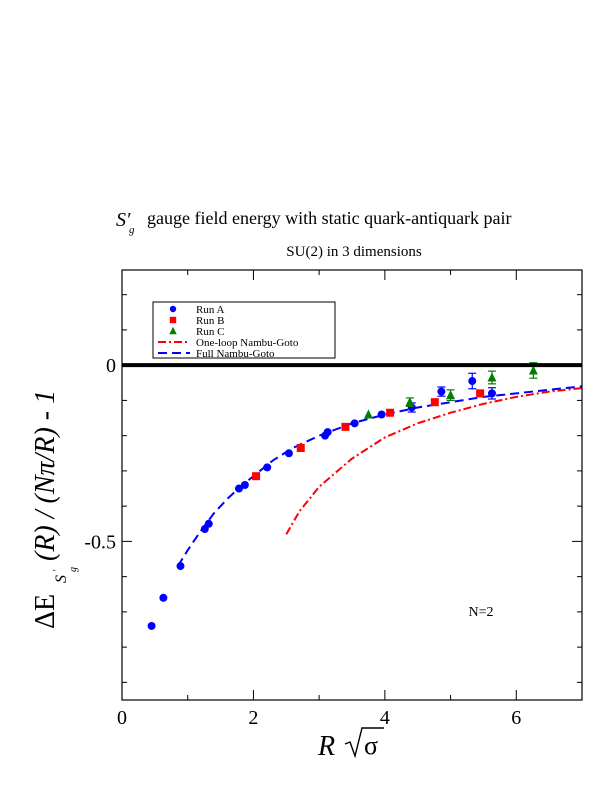 The image size is (612, 792). I want to click on chart-subtitle: SU(2) in 3 dimensions, so click(354, 252).